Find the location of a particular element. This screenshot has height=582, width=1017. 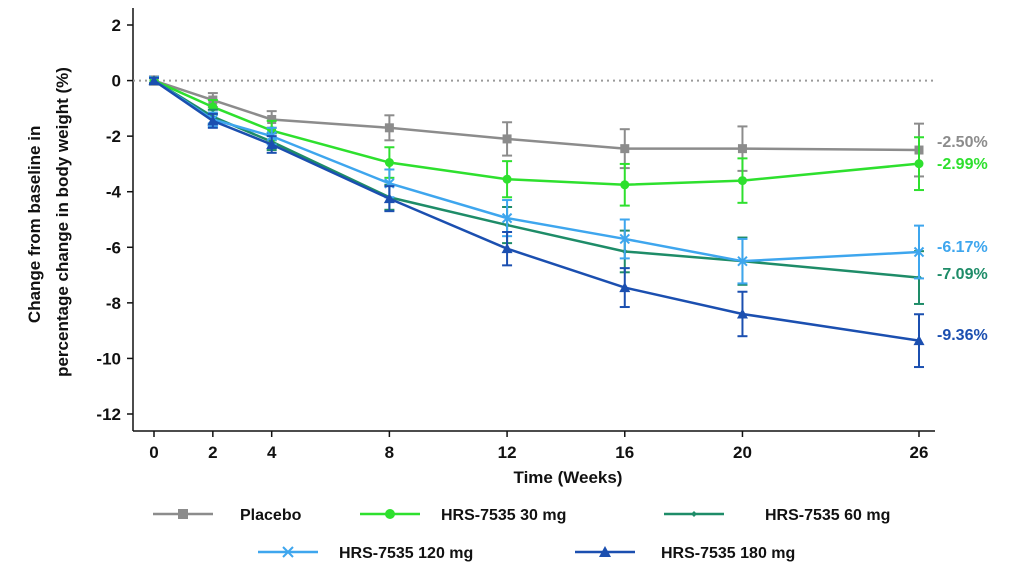

legend-item-hrs-7535-30-mg: HRS-7535 30 mg is located at coordinates (463, 515).